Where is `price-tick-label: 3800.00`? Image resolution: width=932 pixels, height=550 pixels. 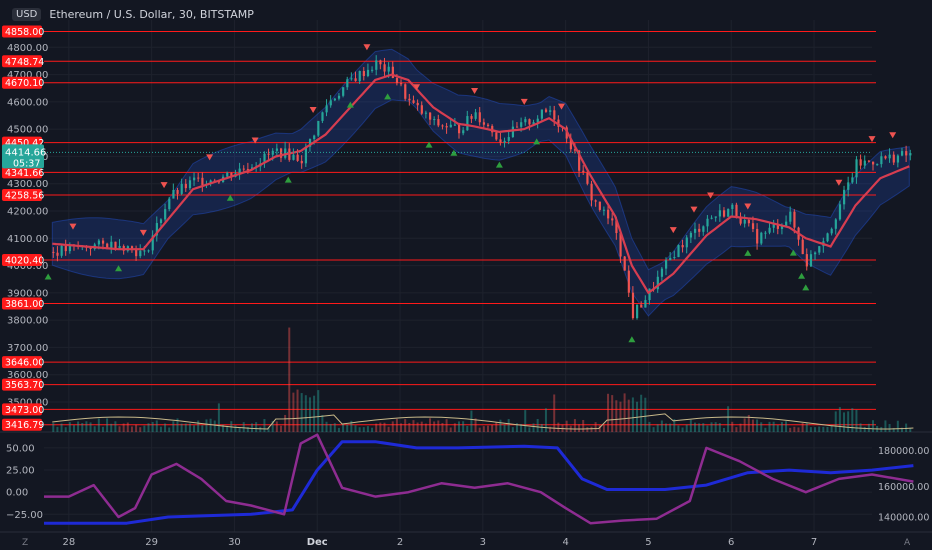 price-tick-label: 3800.00 is located at coordinates (27, 321).